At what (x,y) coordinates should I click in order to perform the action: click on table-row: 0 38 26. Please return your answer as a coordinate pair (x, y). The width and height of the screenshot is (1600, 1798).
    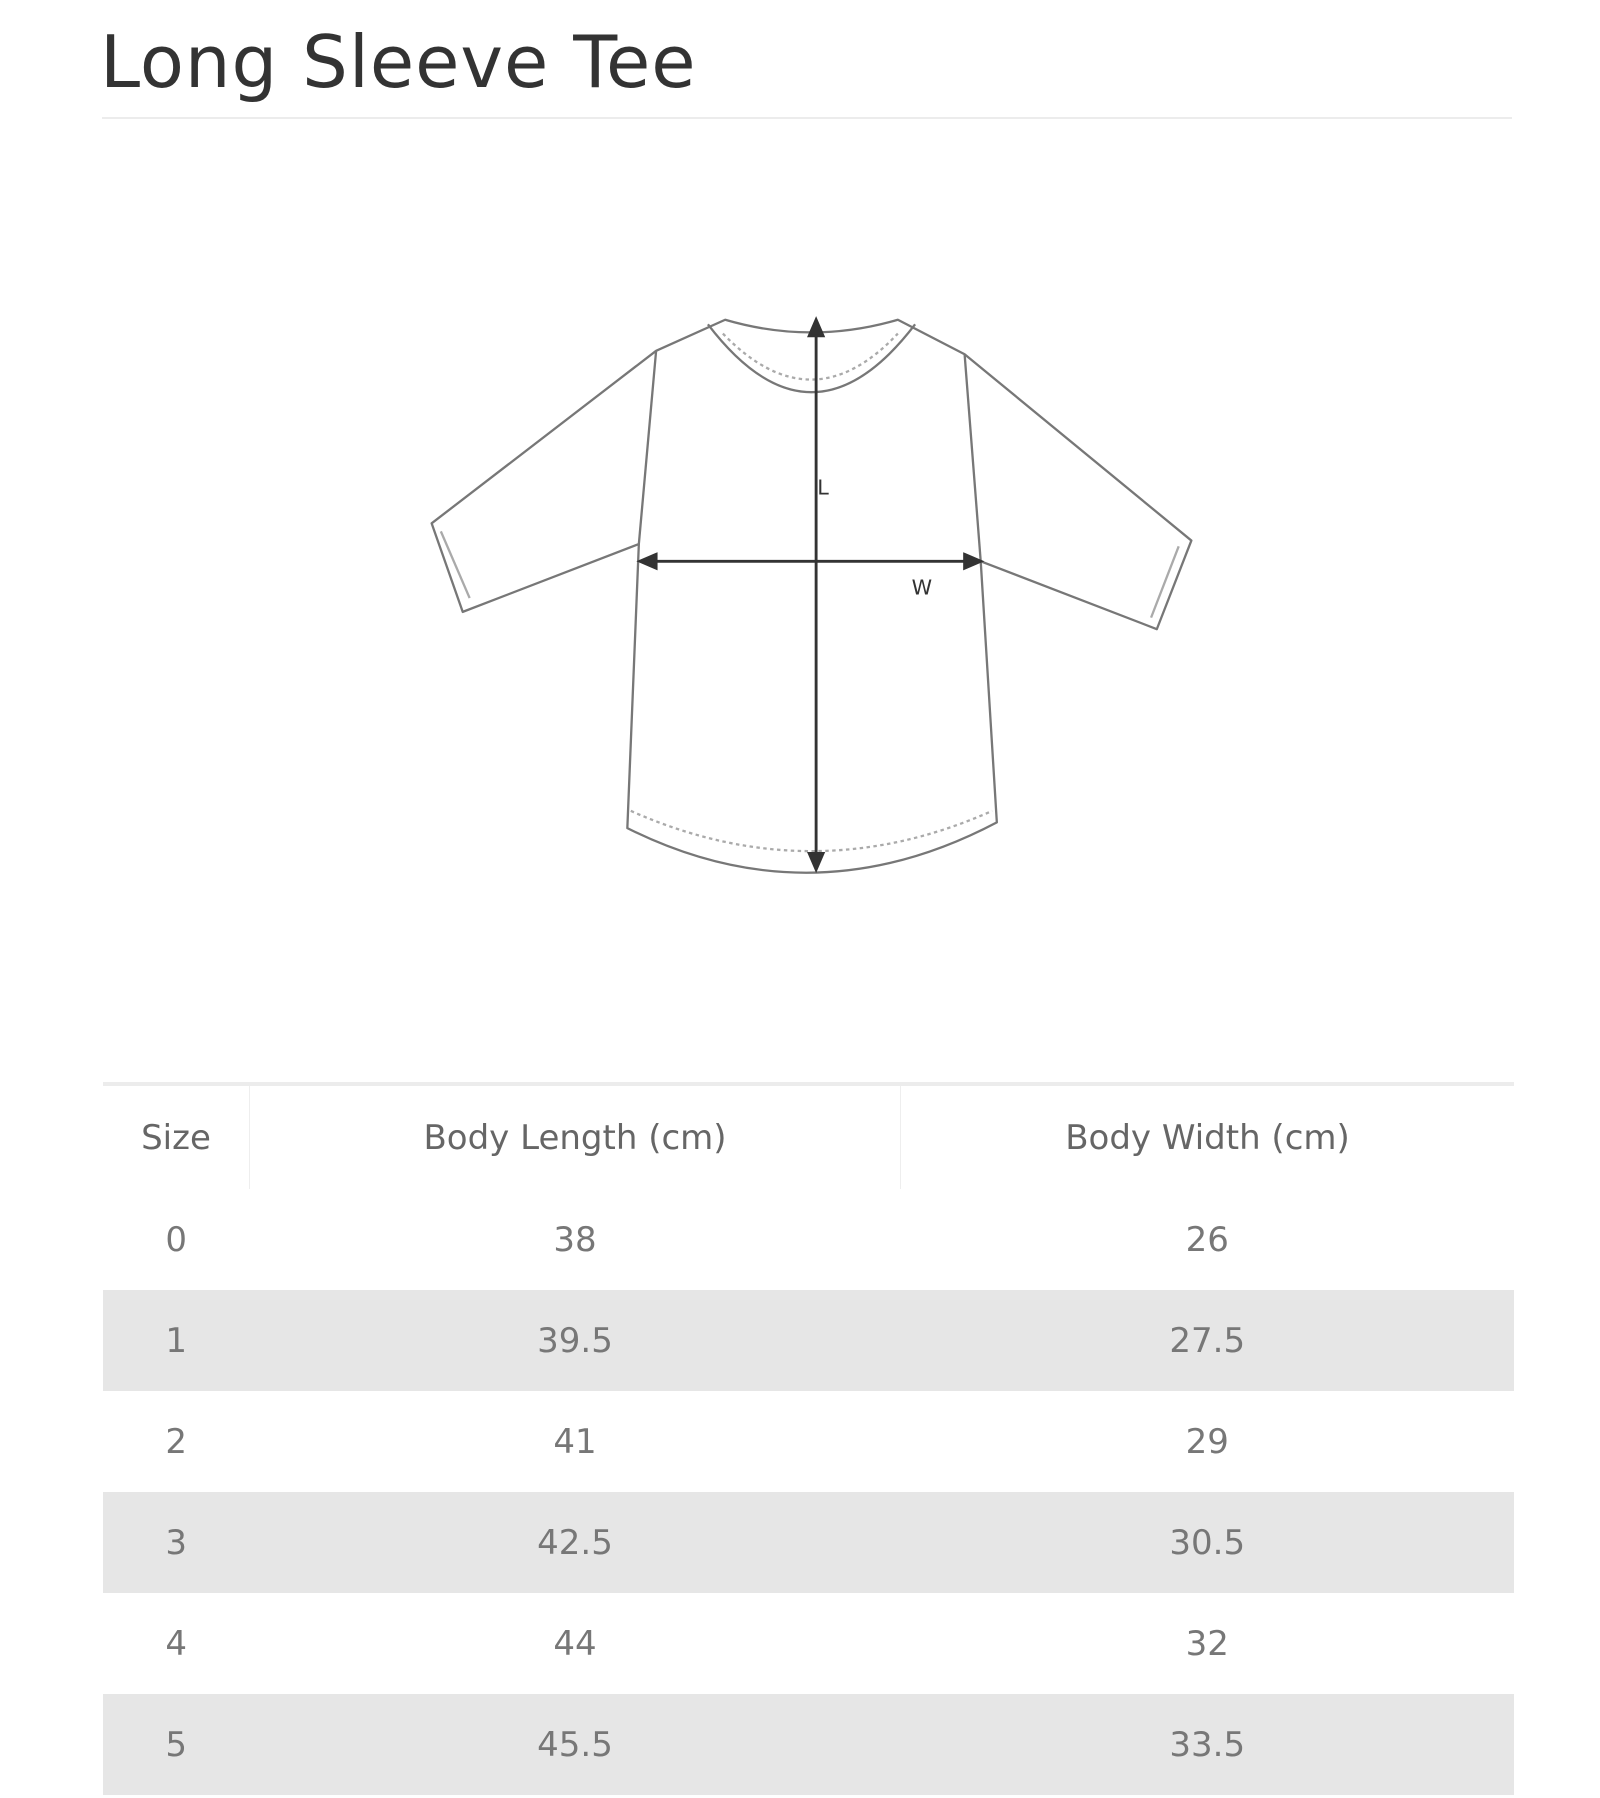
    Looking at the image, I should click on (808, 1239).